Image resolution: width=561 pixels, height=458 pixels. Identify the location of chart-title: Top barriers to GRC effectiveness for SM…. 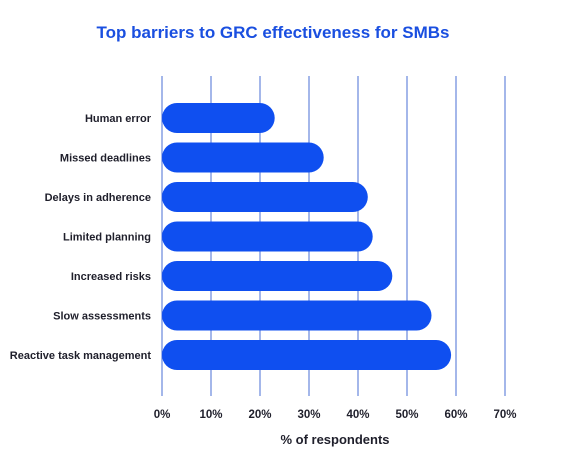
(273, 32).